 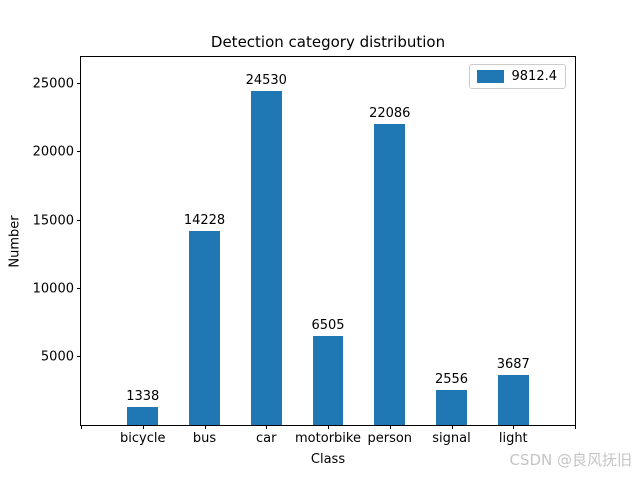 What do you see at coordinates (53, 221) in the screenshot?
I see `y-tick-label: 15000` at bounding box center [53, 221].